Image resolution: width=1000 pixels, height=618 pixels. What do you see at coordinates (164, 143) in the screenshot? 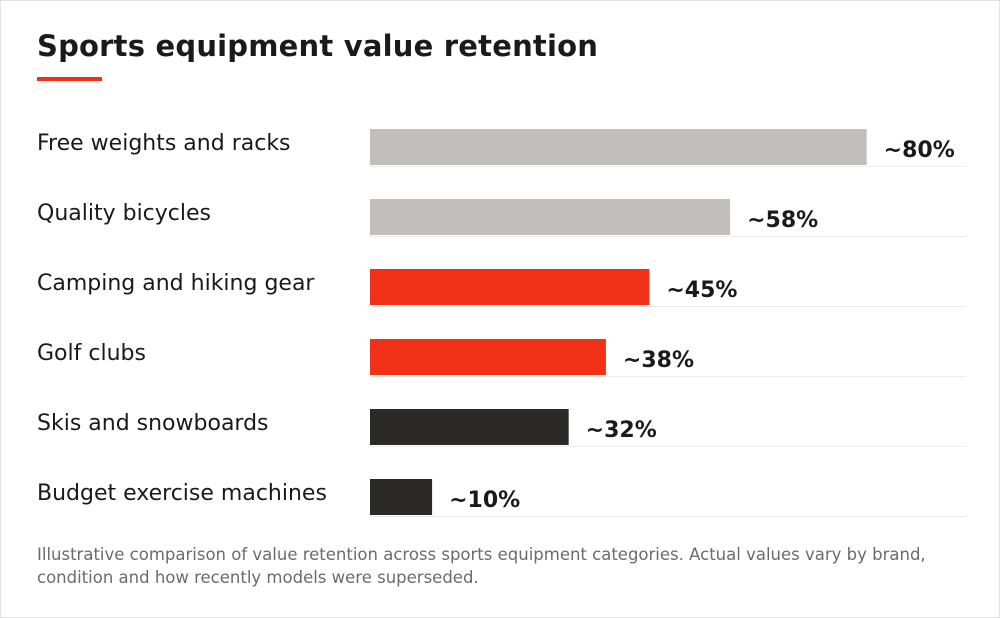
I see `category-label: Free weights and racks` at bounding box center [164, 143].